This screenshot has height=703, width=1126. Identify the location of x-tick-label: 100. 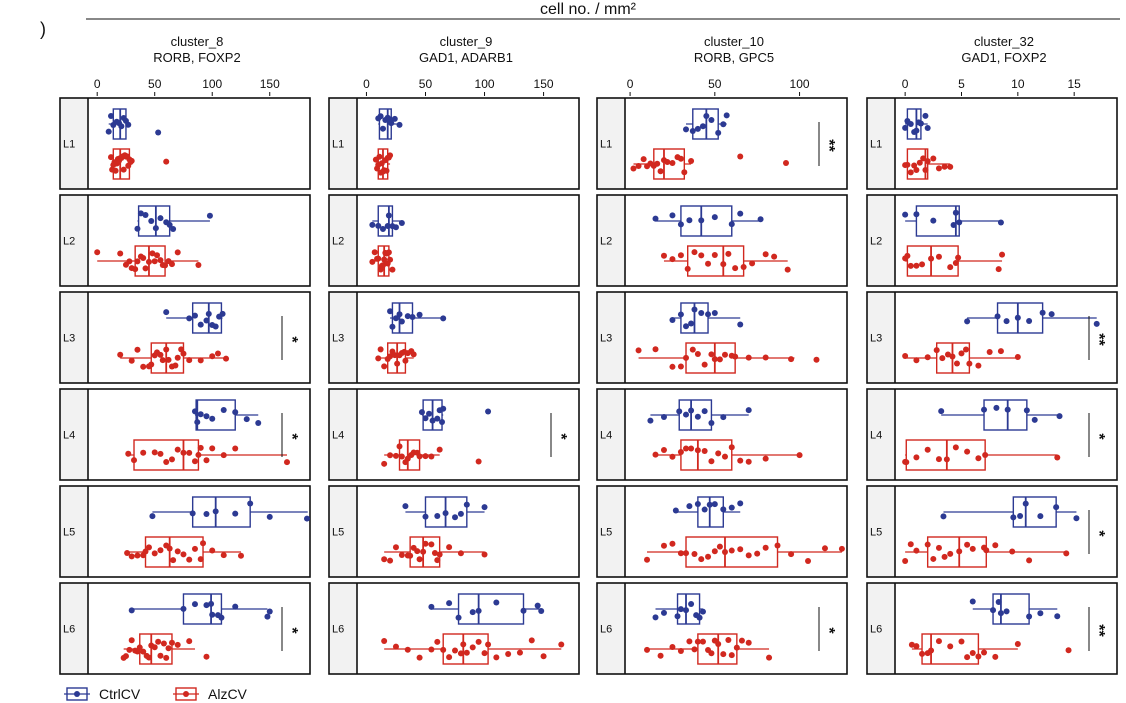
(800, 84).